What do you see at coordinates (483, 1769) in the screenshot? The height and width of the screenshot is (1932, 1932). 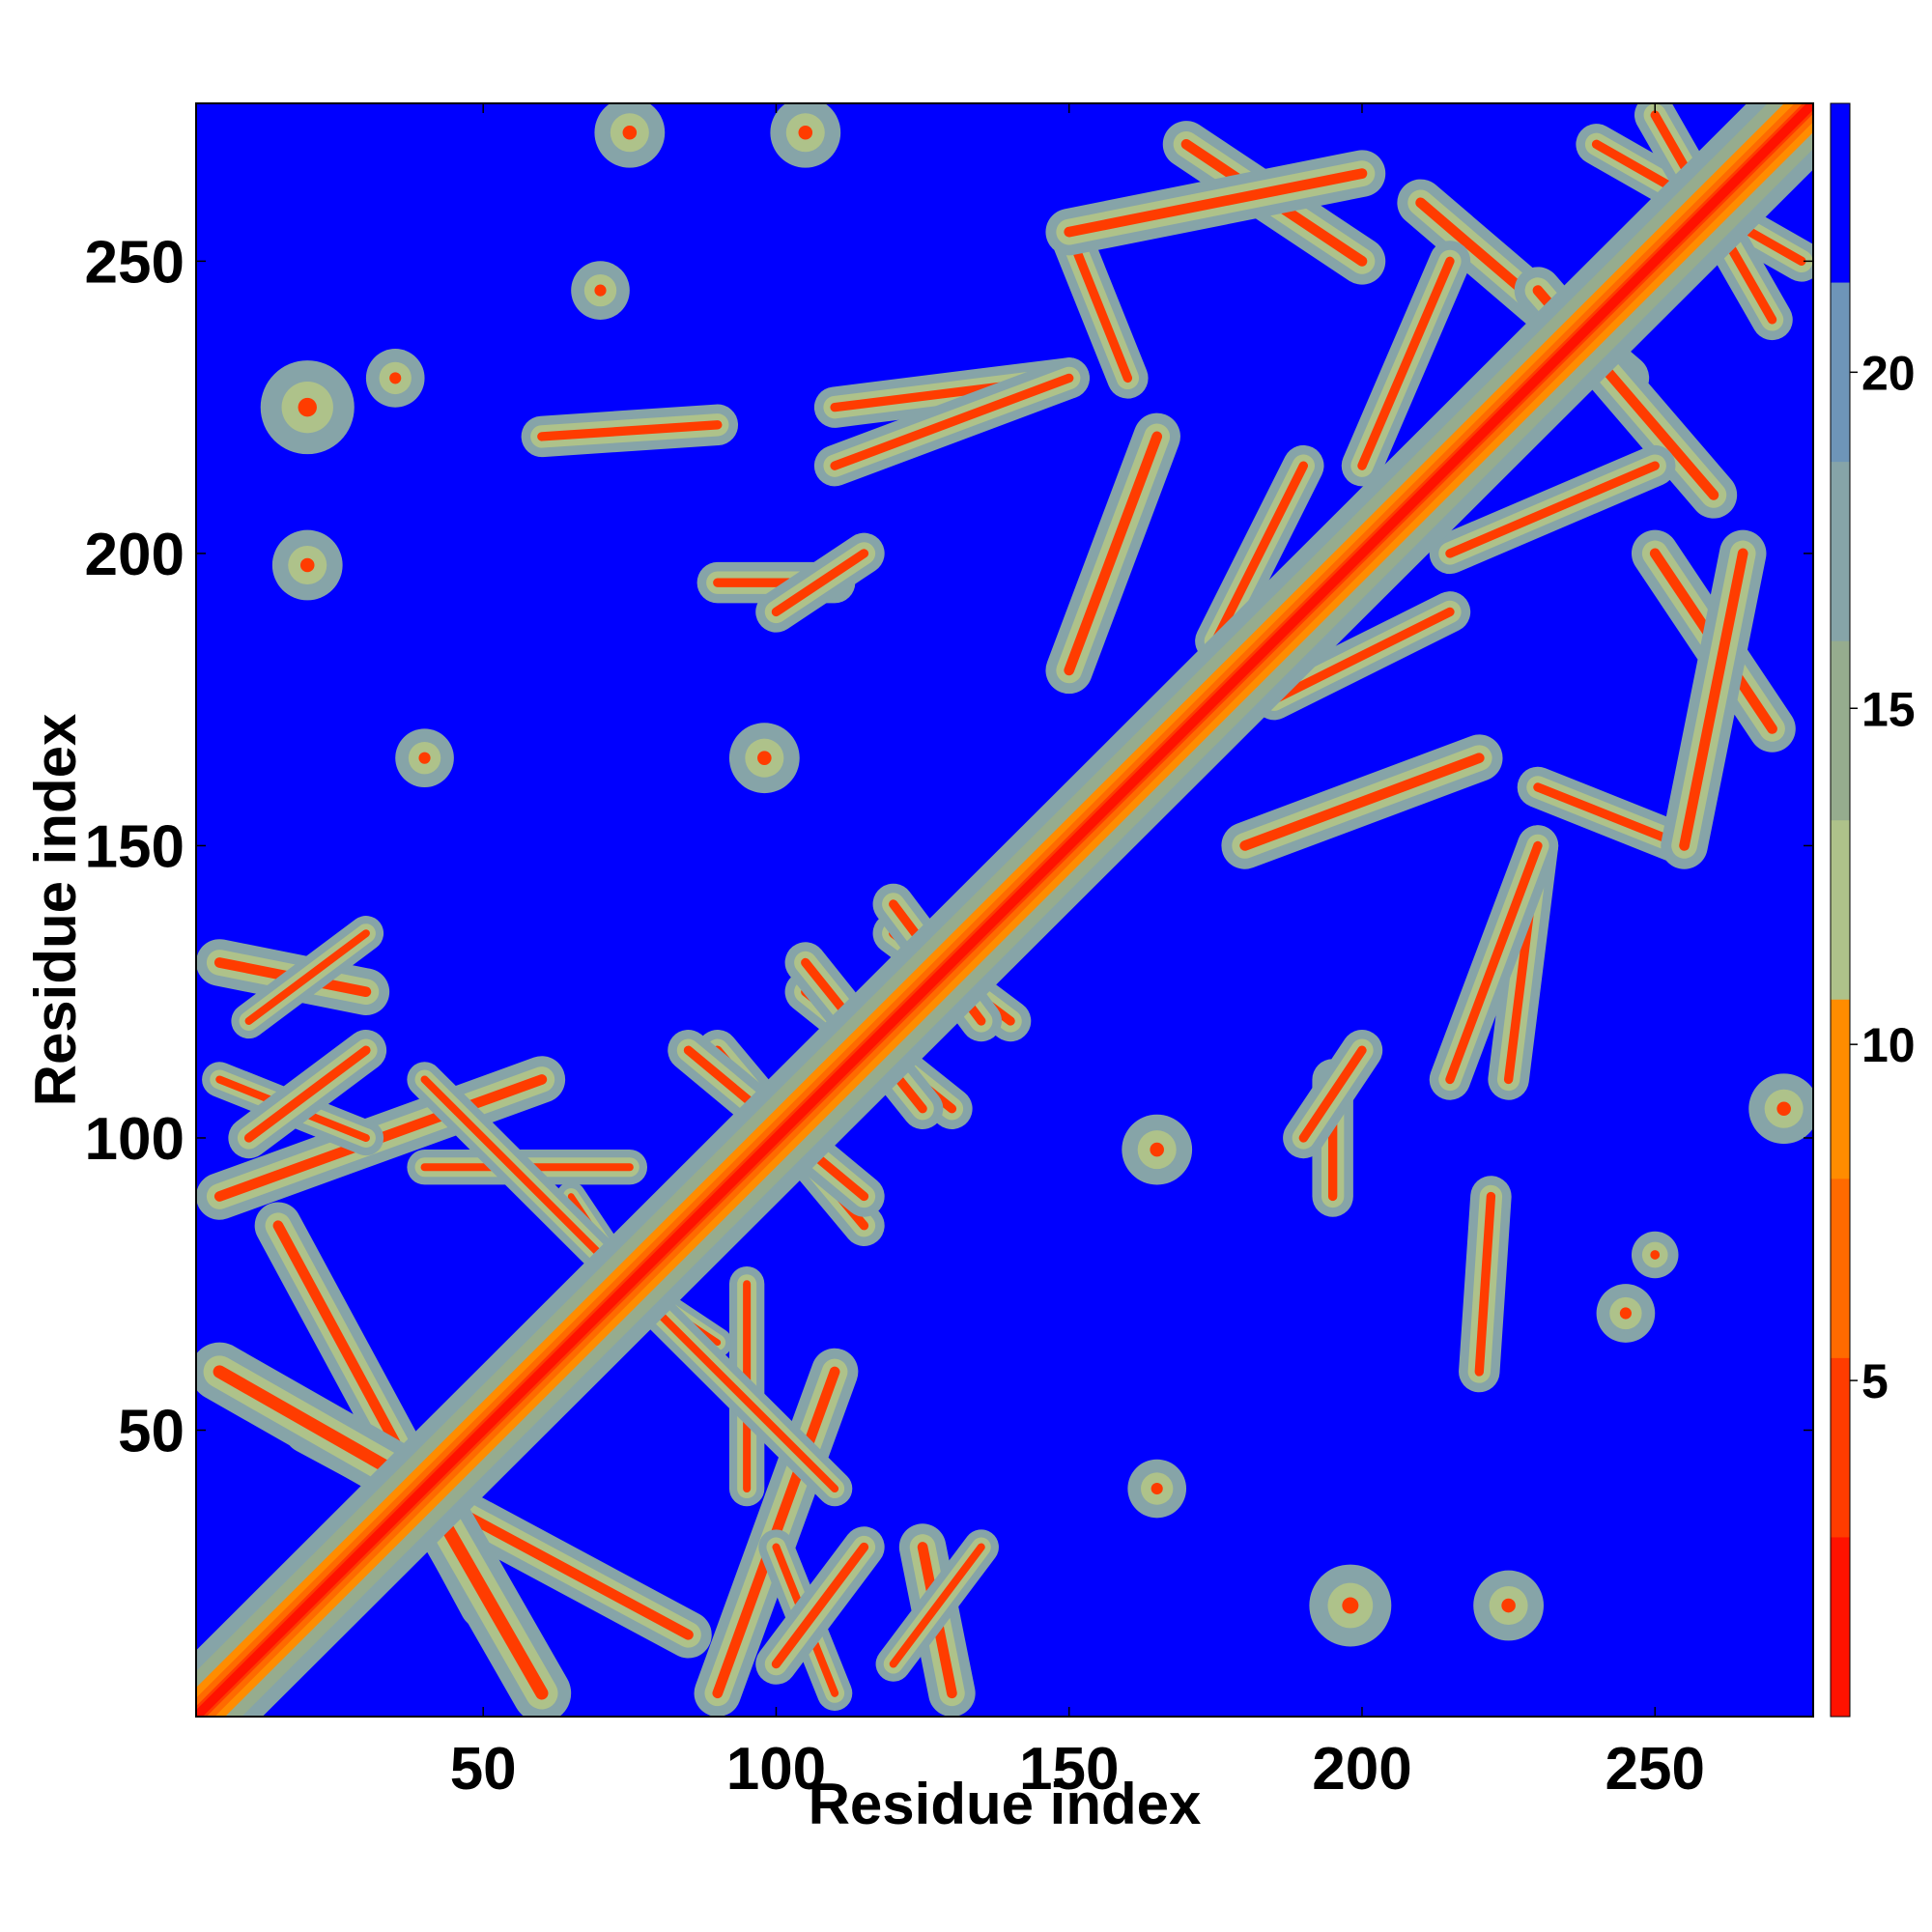 I see `x-tick-label-50: 50` at bounding box center [483, 1769].